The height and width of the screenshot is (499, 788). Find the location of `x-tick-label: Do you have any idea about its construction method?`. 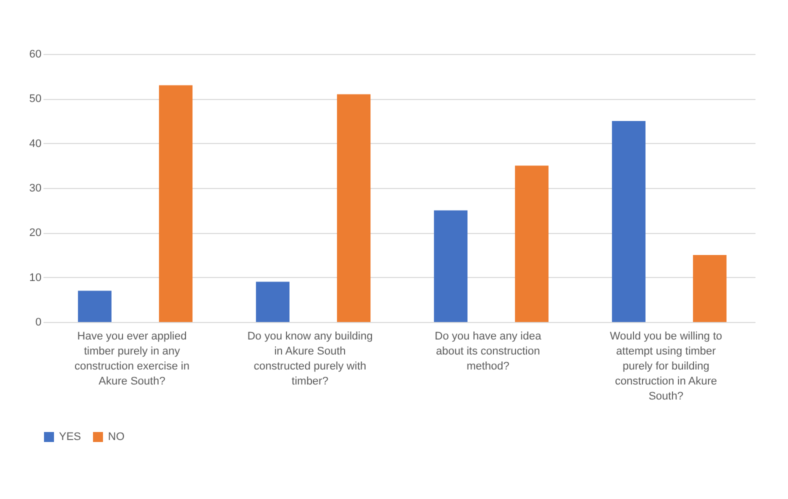

x-tick-label: Do you have any idea about its construction method? is located at coordinates (488, 351).